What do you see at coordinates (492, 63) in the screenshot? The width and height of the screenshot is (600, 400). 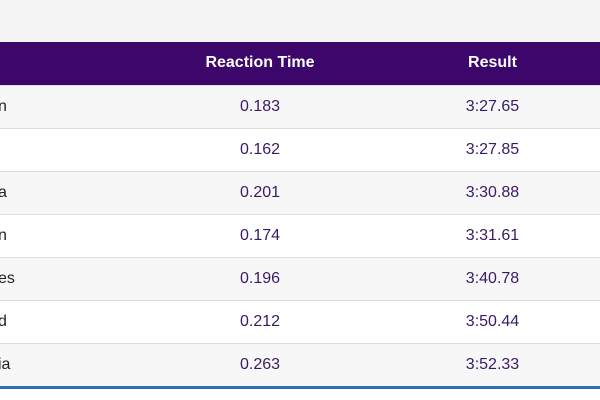 I see `column-header-result: Result` at bounding box center [492, 63].